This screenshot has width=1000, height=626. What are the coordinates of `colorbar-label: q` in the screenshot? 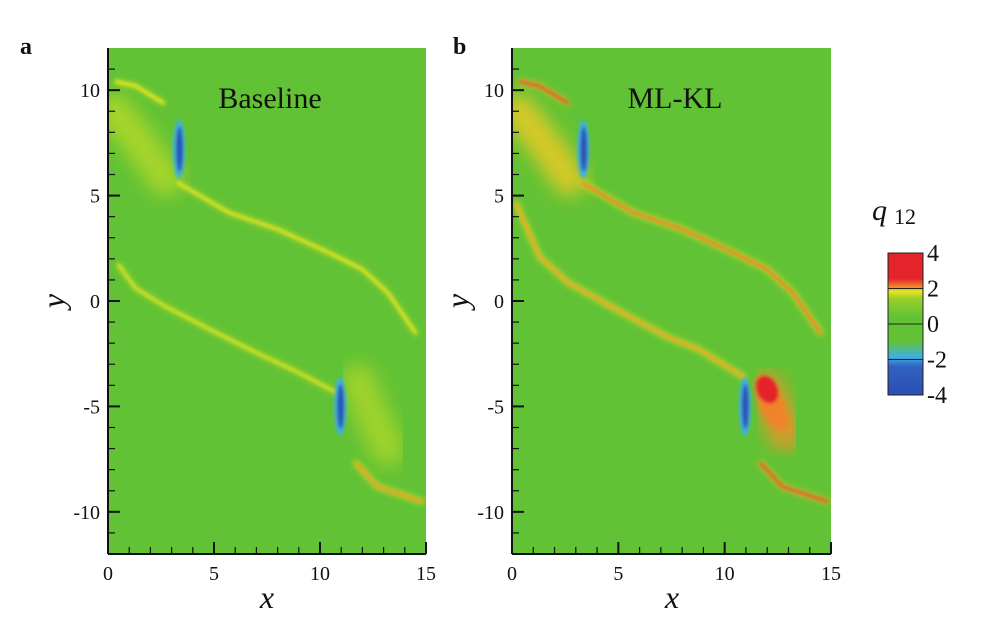 It's located at (879, 210).